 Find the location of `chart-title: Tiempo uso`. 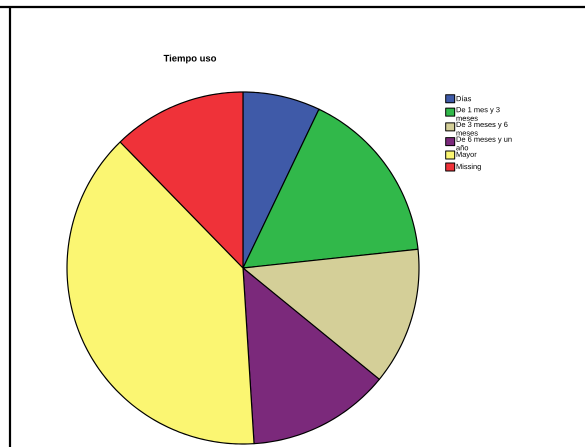

chart-title: Tiempo uso is located at coordinates (190, 59).